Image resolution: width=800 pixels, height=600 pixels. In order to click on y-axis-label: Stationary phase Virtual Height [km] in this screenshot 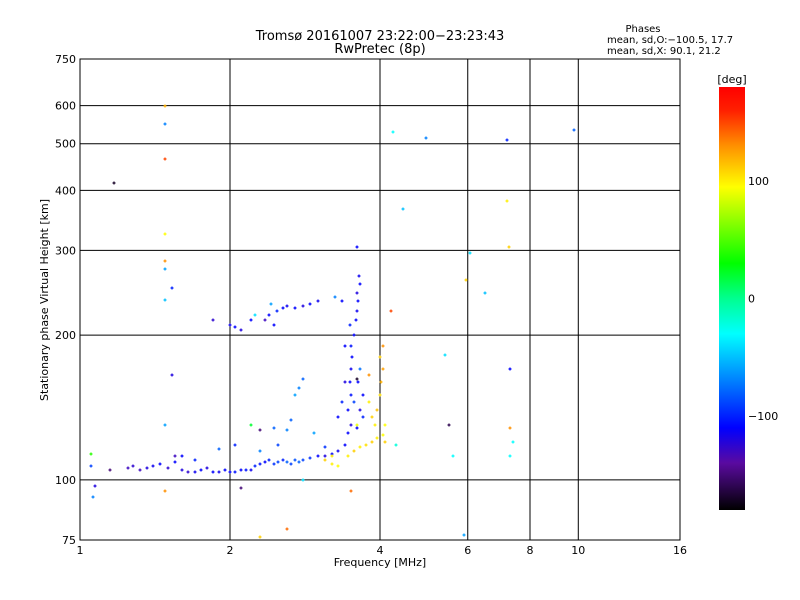, I will do `click(44, 300)`.